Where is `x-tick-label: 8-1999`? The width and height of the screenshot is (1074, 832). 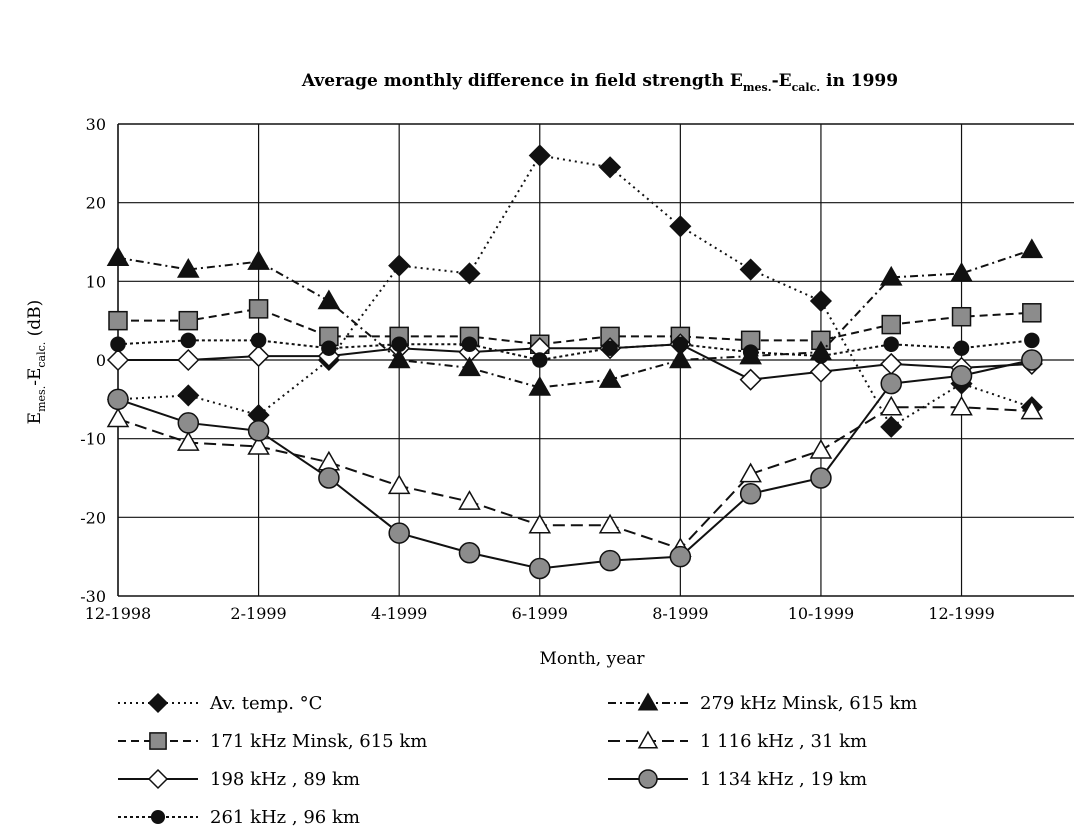 x-tick-label: 8-1999 is located at coordinates (680, 613).